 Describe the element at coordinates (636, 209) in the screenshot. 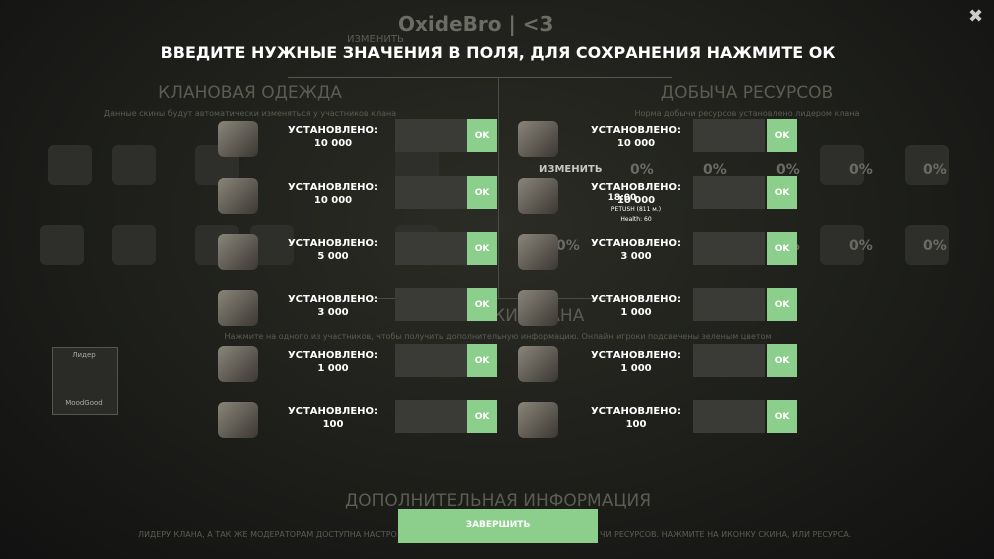

I see `tooltip-name: PETUSH (811 м.)` at that location.